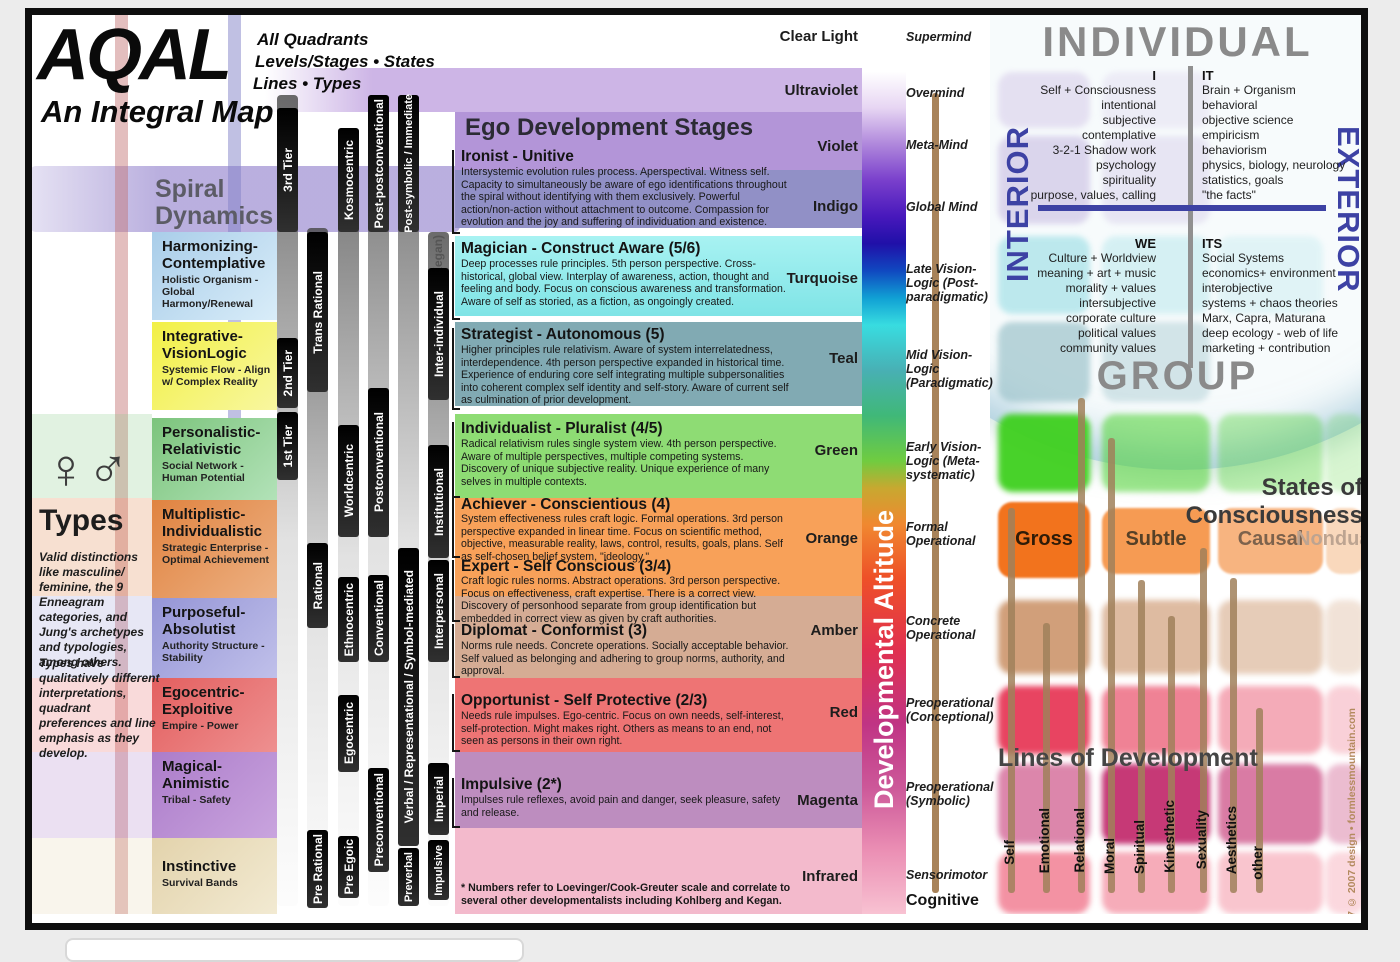 The image size is (1400, 962). Describe the element at coordinates (563, 334) in the screenshot. I see `stage-strategist-heading: Strategist - Autonomous (5)` at that location.